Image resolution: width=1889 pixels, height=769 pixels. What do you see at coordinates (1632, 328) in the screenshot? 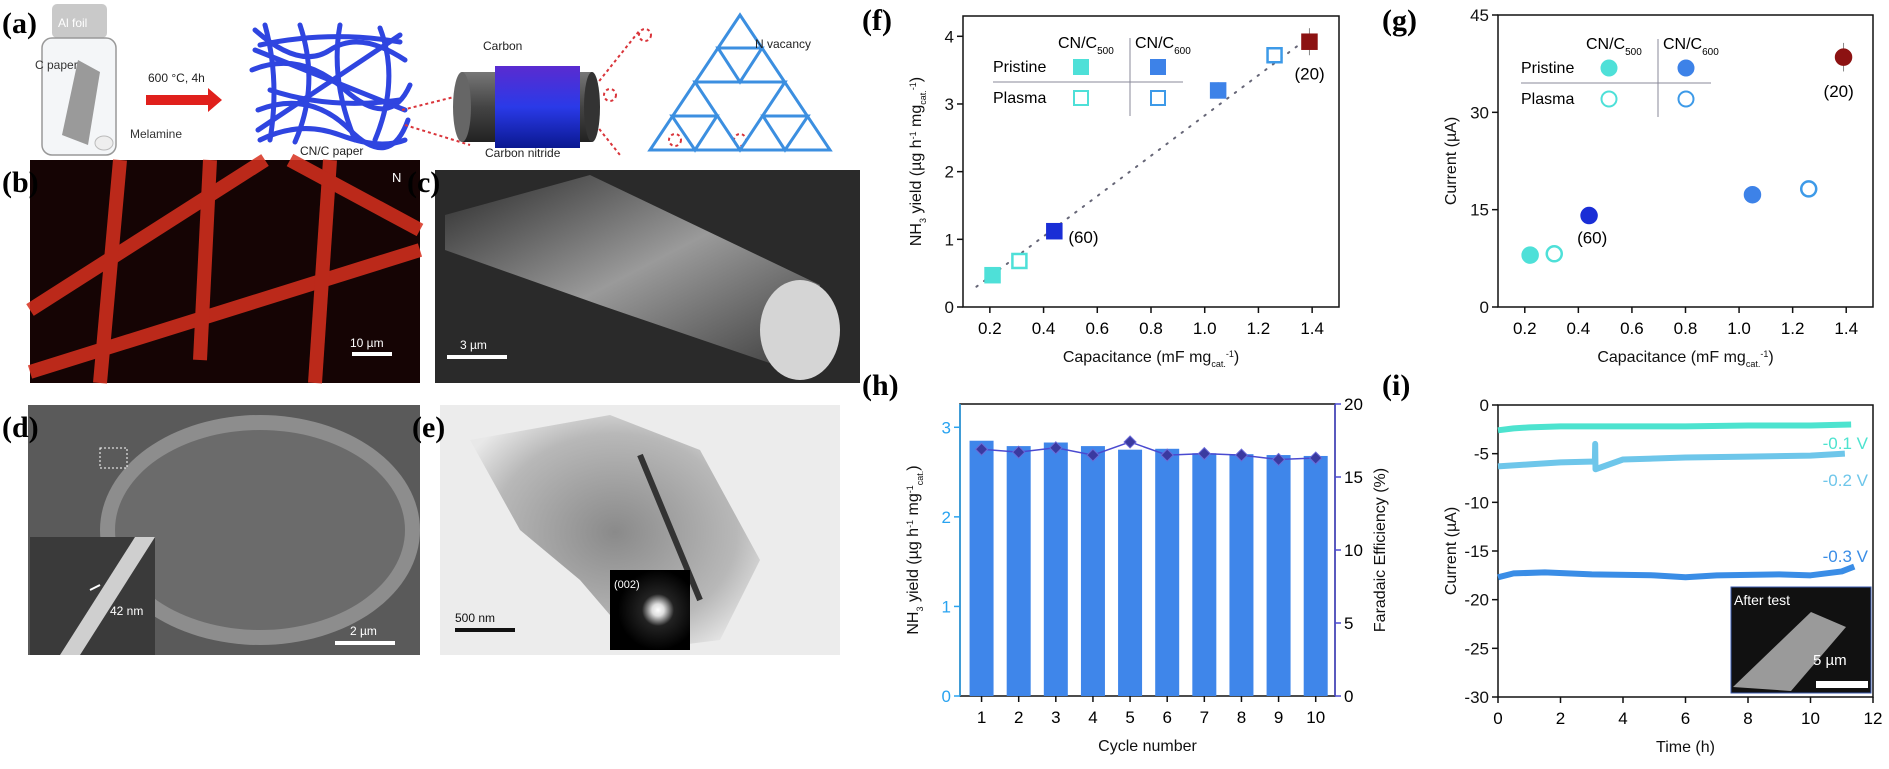
I see `x-tick-label: 0.6` at bounding box center [1632, 328].